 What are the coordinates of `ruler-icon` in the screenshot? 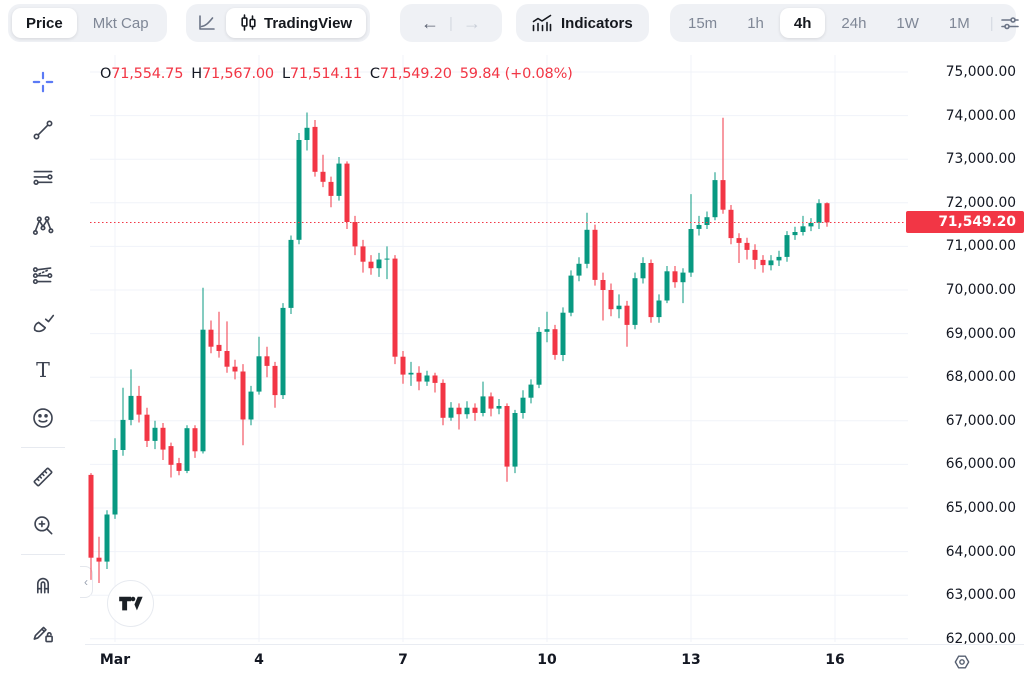 It's located at (42, 477).